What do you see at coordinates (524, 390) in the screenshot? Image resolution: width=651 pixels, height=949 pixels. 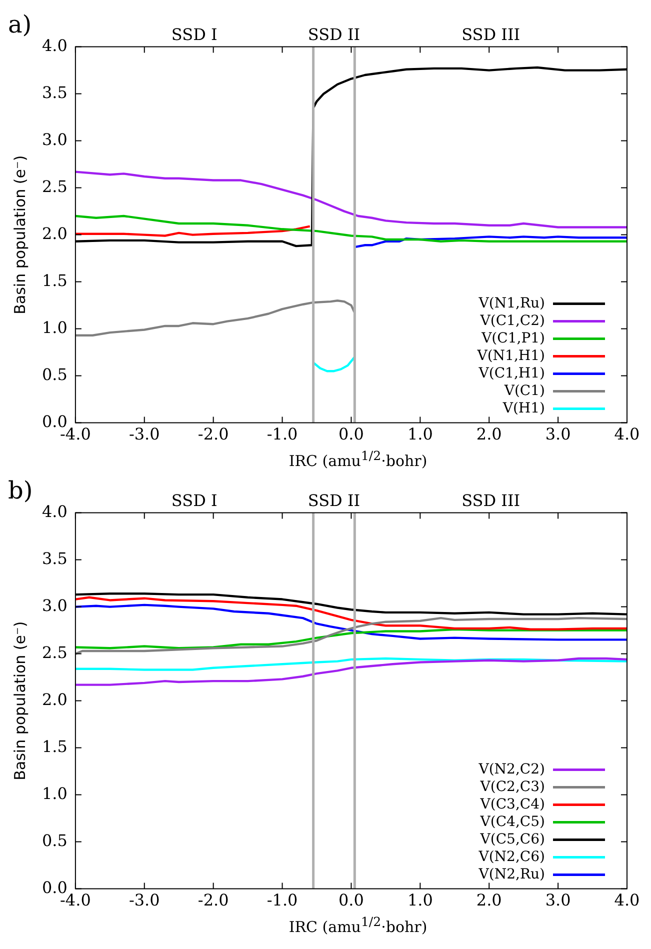 I see `legend-label: V(C1)` at bounding box center [524, 390].